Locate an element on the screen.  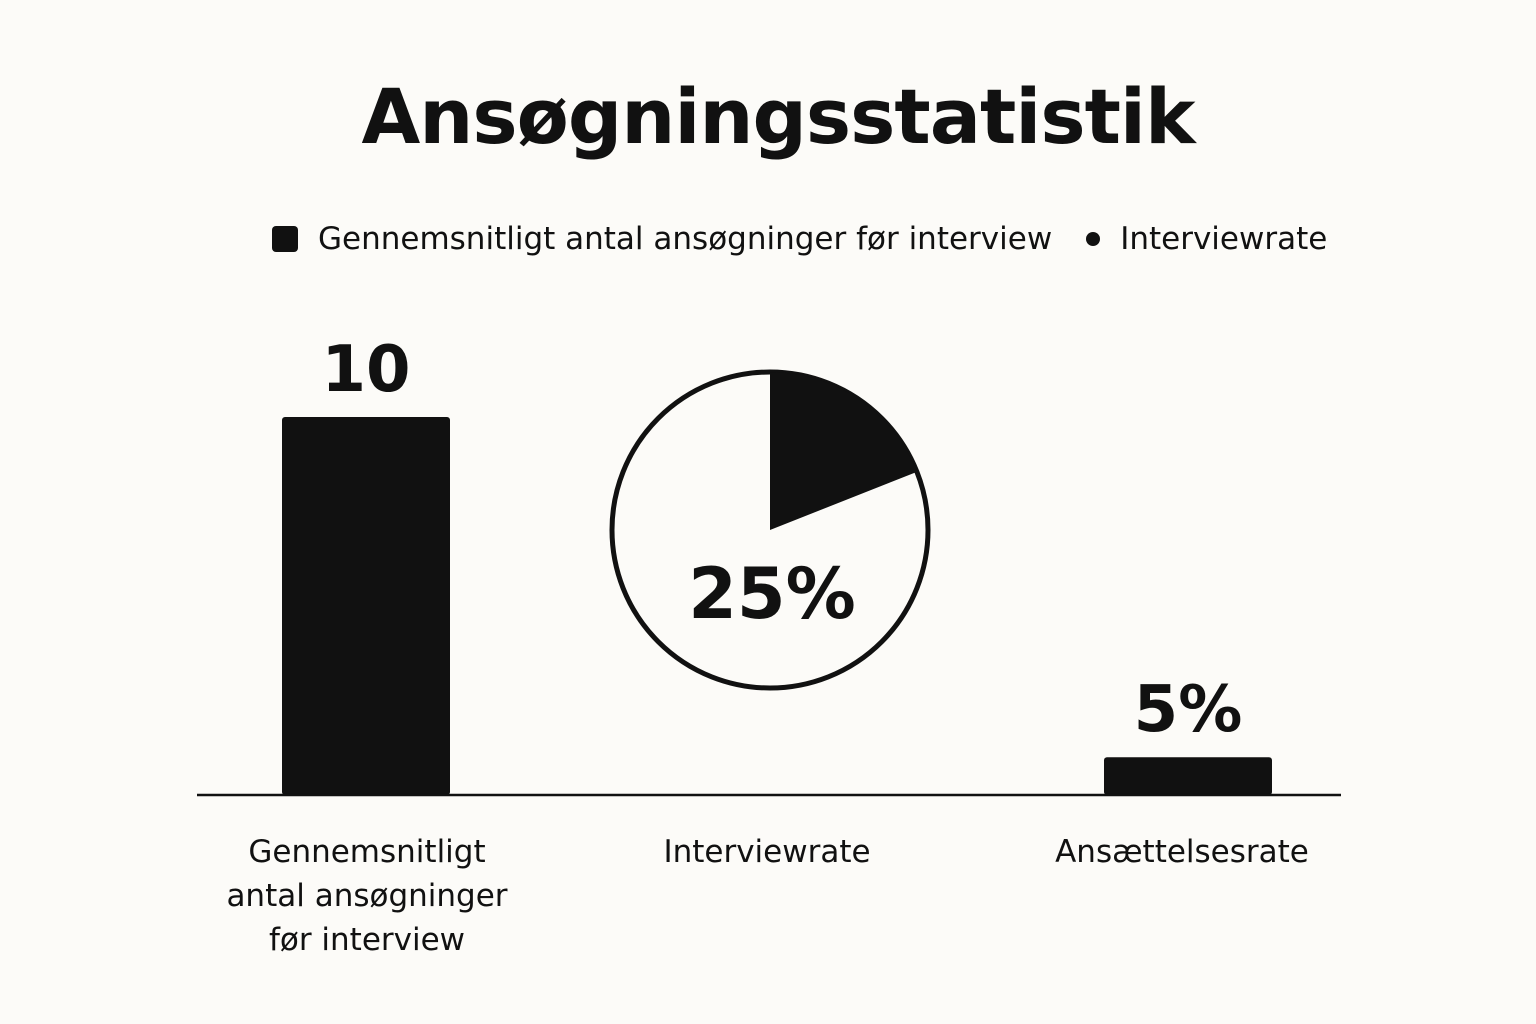
category-label-line: Gennemsnitligt is located at coordinates (367, 852).